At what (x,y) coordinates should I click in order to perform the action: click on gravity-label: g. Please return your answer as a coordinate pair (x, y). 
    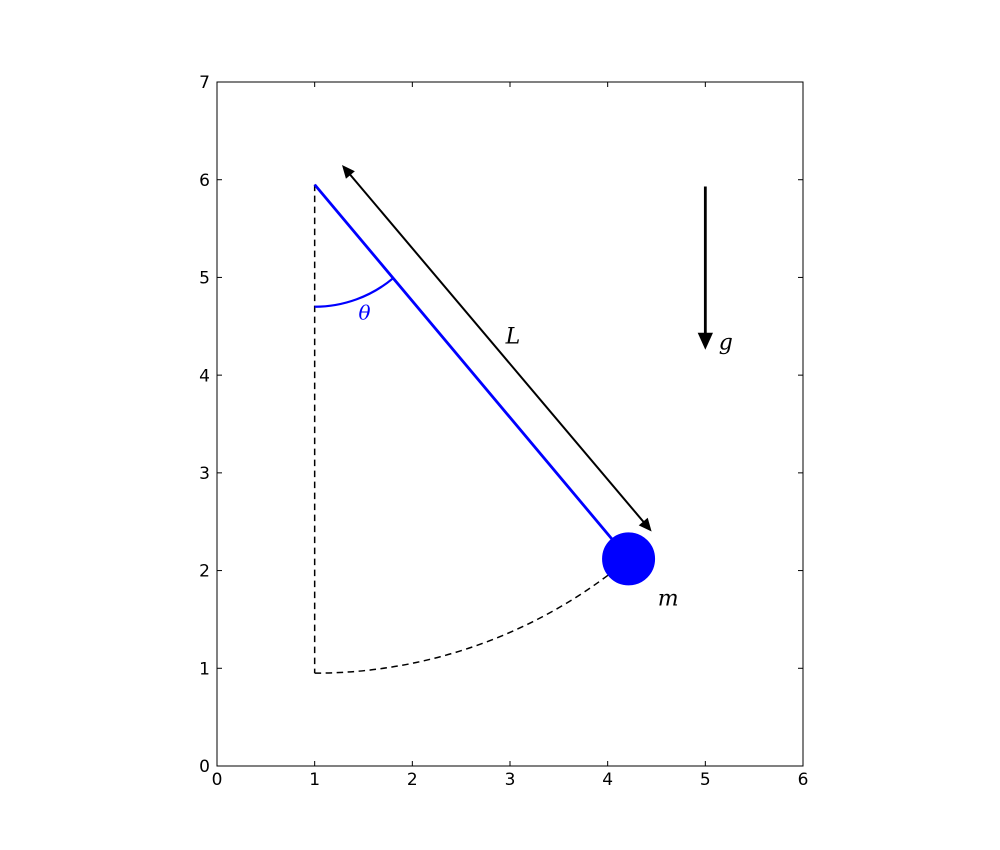
    Looking at the image, I should click on (726, 342).